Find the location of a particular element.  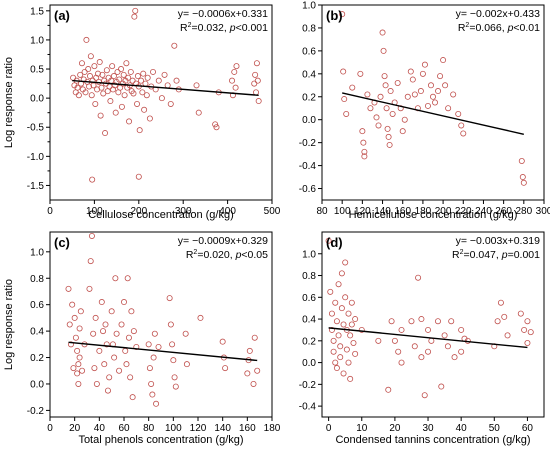

chart-1-x-tick-label: 260 is located at coordinates (503, 211).